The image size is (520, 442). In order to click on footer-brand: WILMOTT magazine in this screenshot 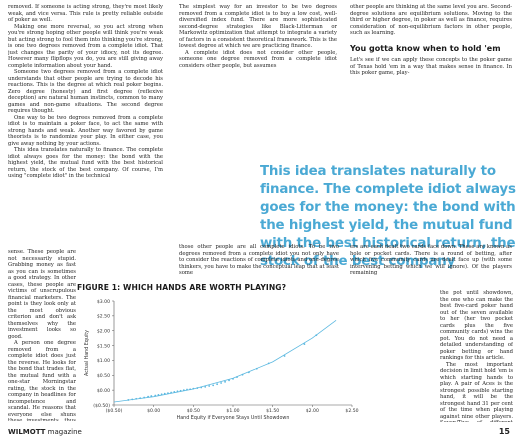, I will do `click(45, 432)`.